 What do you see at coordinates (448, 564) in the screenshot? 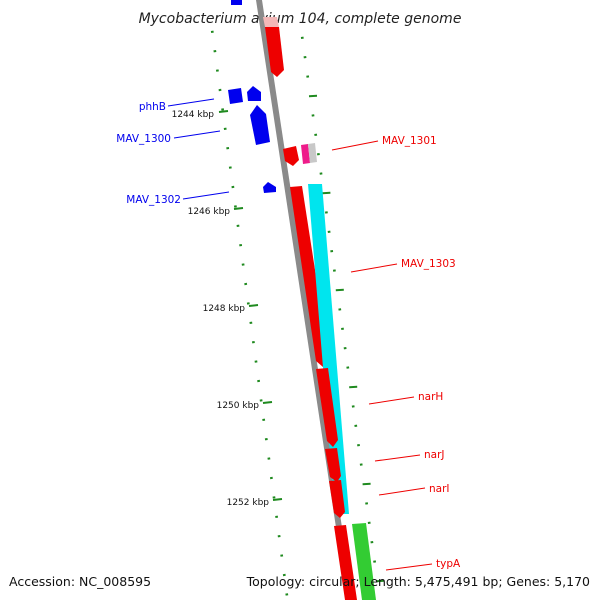
I see `gene-label-typA: typA` at bounding box center [448, 564].